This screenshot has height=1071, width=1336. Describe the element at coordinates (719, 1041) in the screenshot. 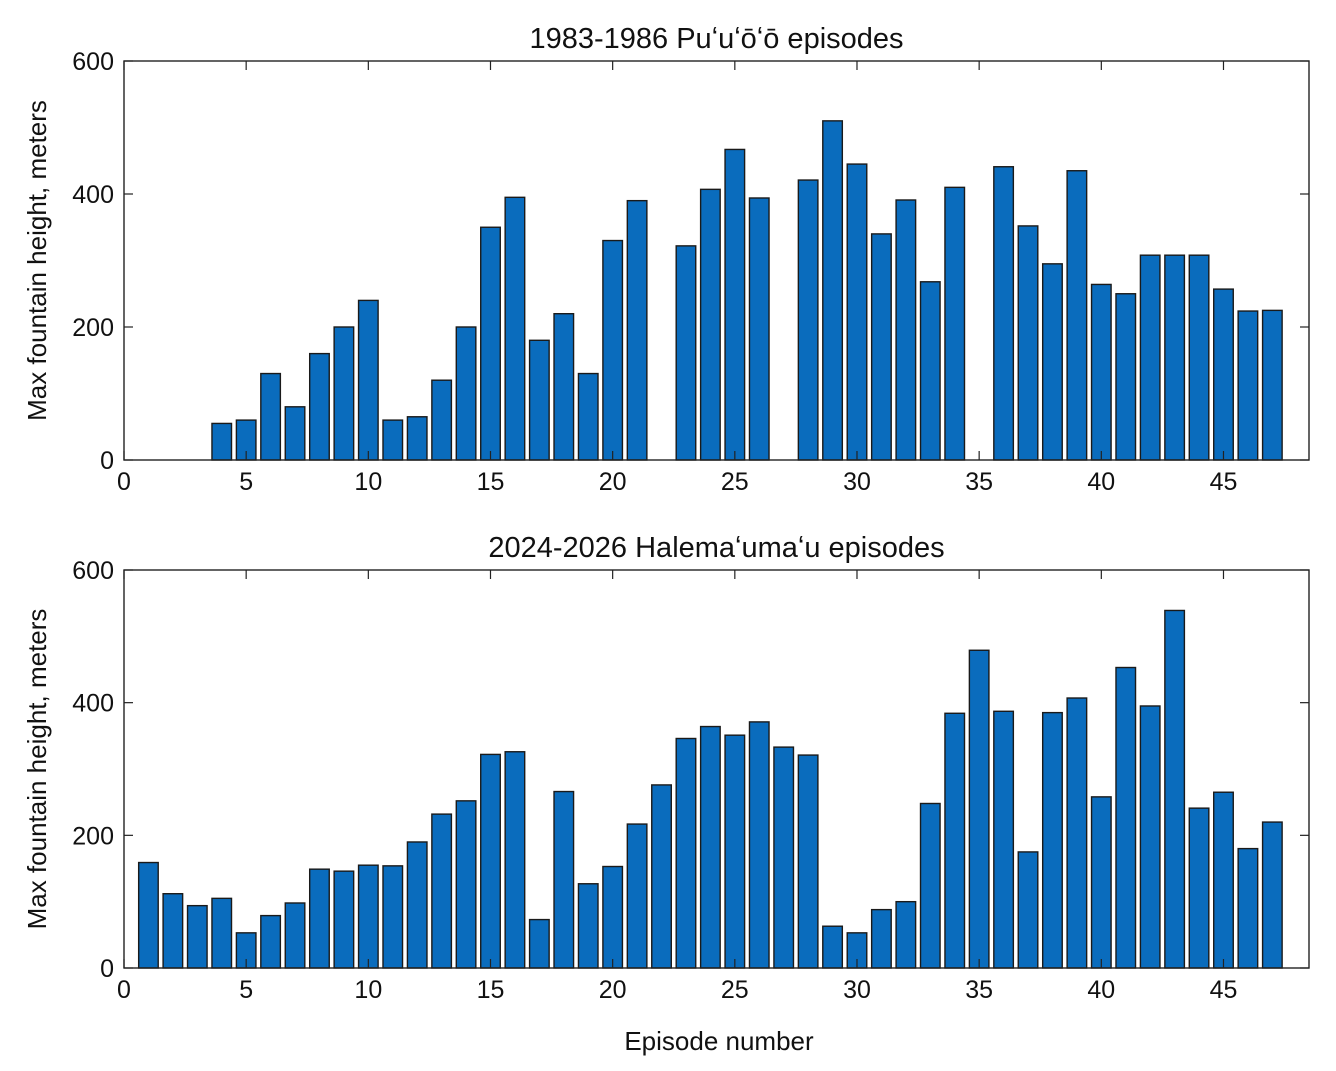

I see `x-axis-label: Episode number` at that location.